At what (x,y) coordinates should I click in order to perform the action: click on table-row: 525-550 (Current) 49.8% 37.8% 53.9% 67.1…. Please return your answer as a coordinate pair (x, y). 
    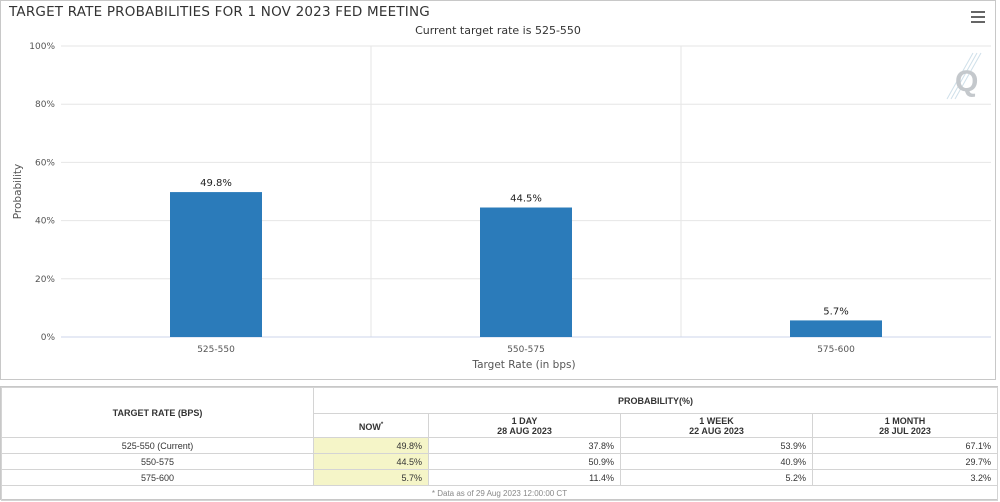
    Looking at the image, I should click on (499, 445).